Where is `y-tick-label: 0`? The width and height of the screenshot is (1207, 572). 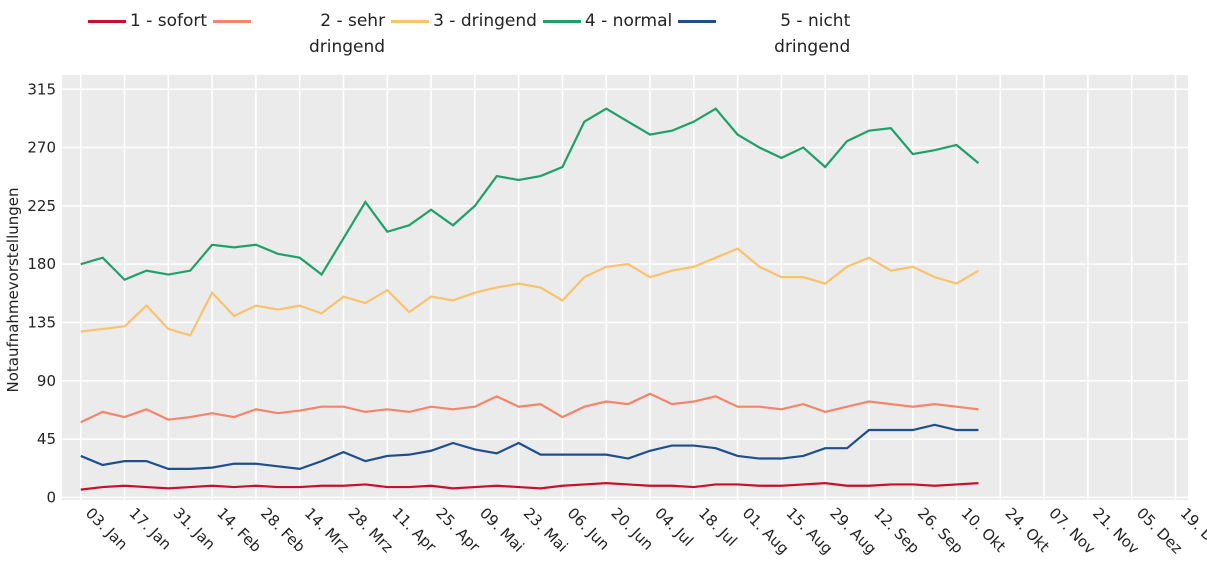
y-tick-label: 0 is located at coordinates (51, 497).